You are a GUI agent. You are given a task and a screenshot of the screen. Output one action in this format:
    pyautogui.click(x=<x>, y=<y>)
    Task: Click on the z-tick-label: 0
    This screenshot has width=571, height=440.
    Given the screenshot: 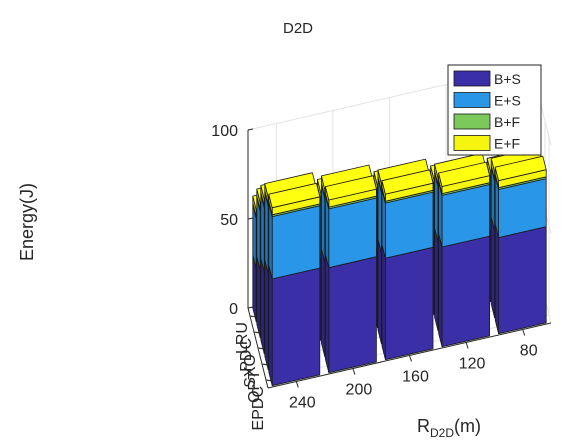 What is the action you would take?
    pyautogui.click(x=233, y=309)
    